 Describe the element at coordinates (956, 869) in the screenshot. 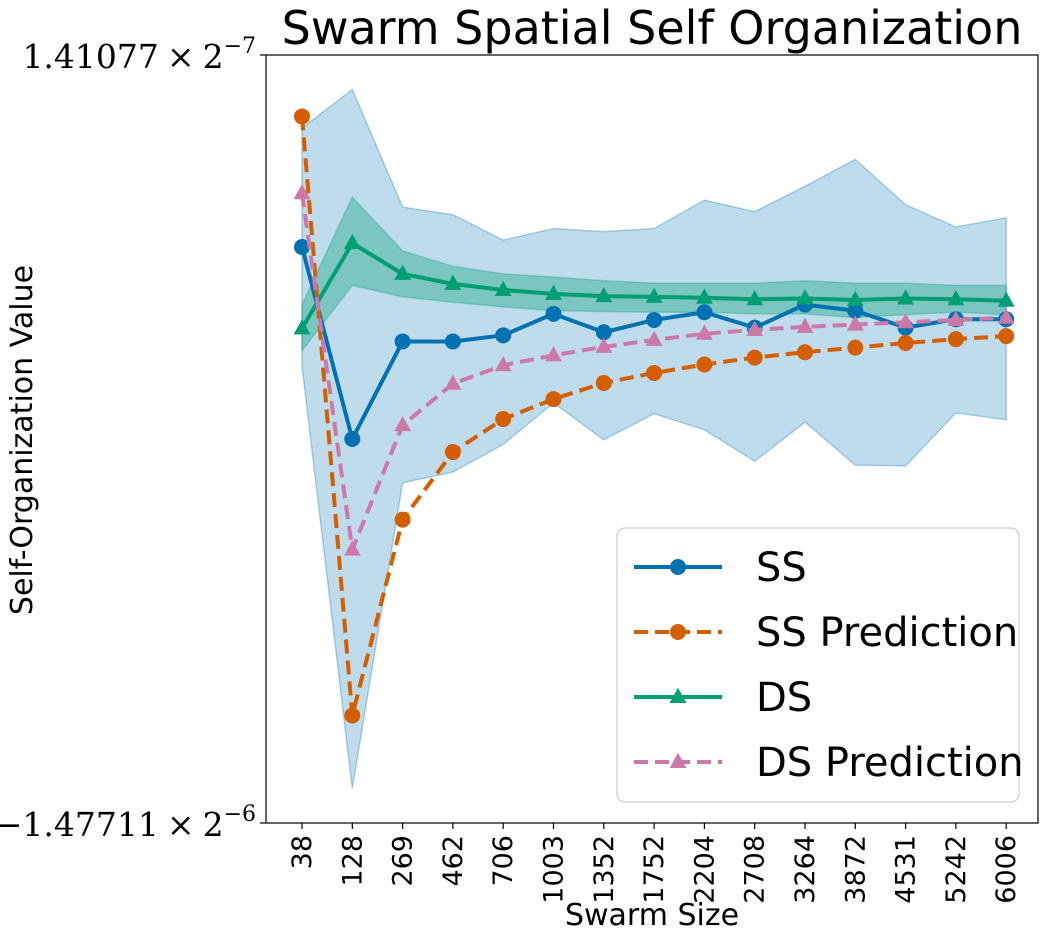

I see `x-tick-label-5242: 5242` at that location.